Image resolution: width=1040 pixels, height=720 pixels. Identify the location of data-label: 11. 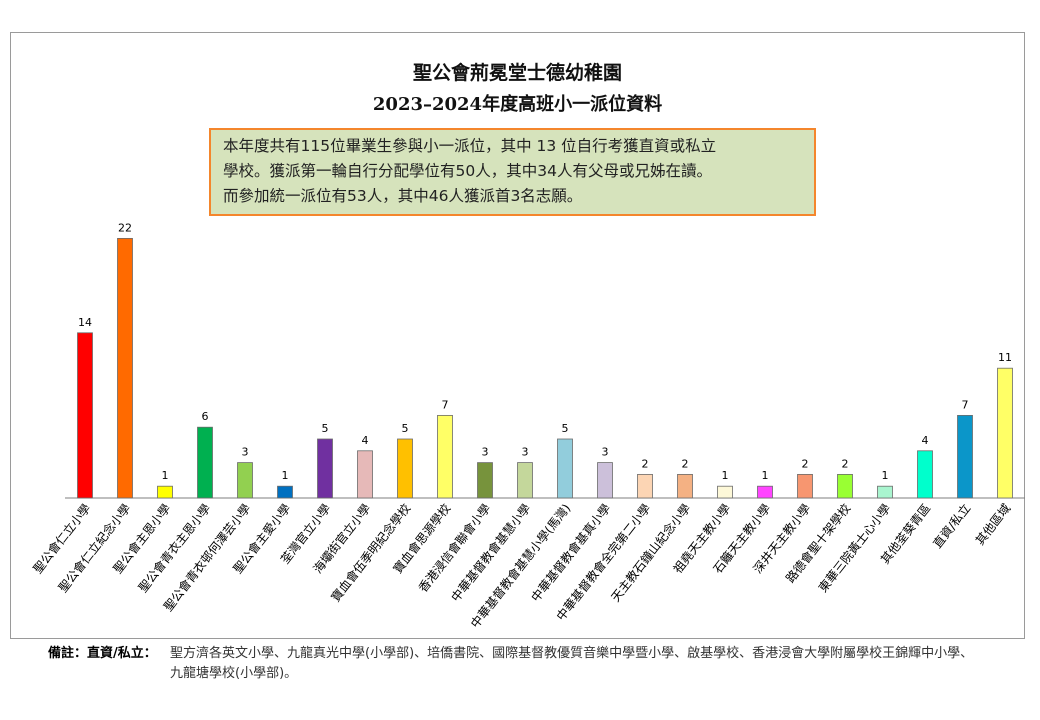
(1005, 357).